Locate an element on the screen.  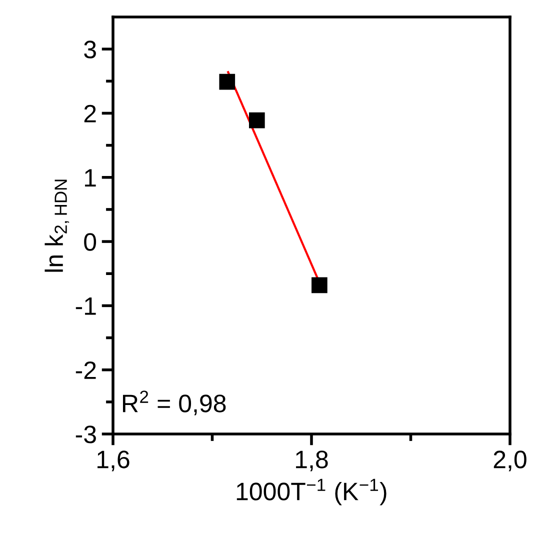
y-tick-label: -3 is located at coordinates (86, 435).